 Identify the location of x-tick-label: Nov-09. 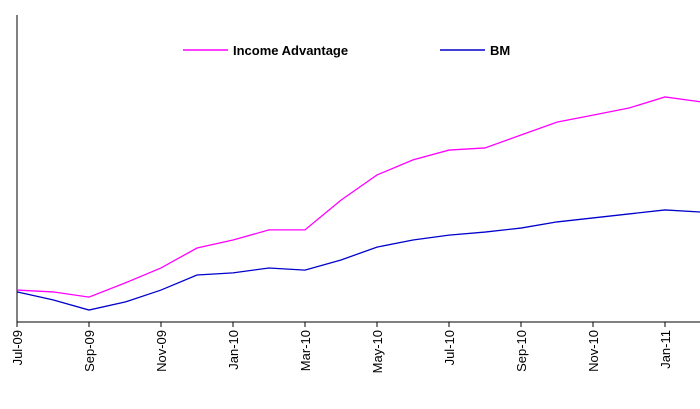
(161, 351).